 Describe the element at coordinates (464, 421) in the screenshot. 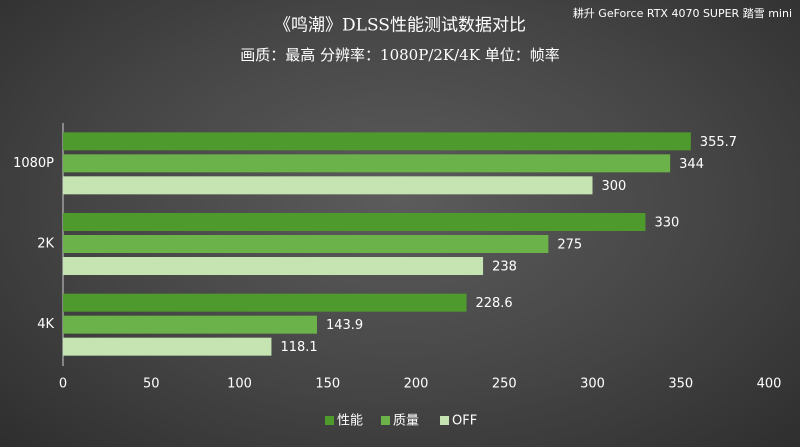

I see `legend-label: OFF` at that location.